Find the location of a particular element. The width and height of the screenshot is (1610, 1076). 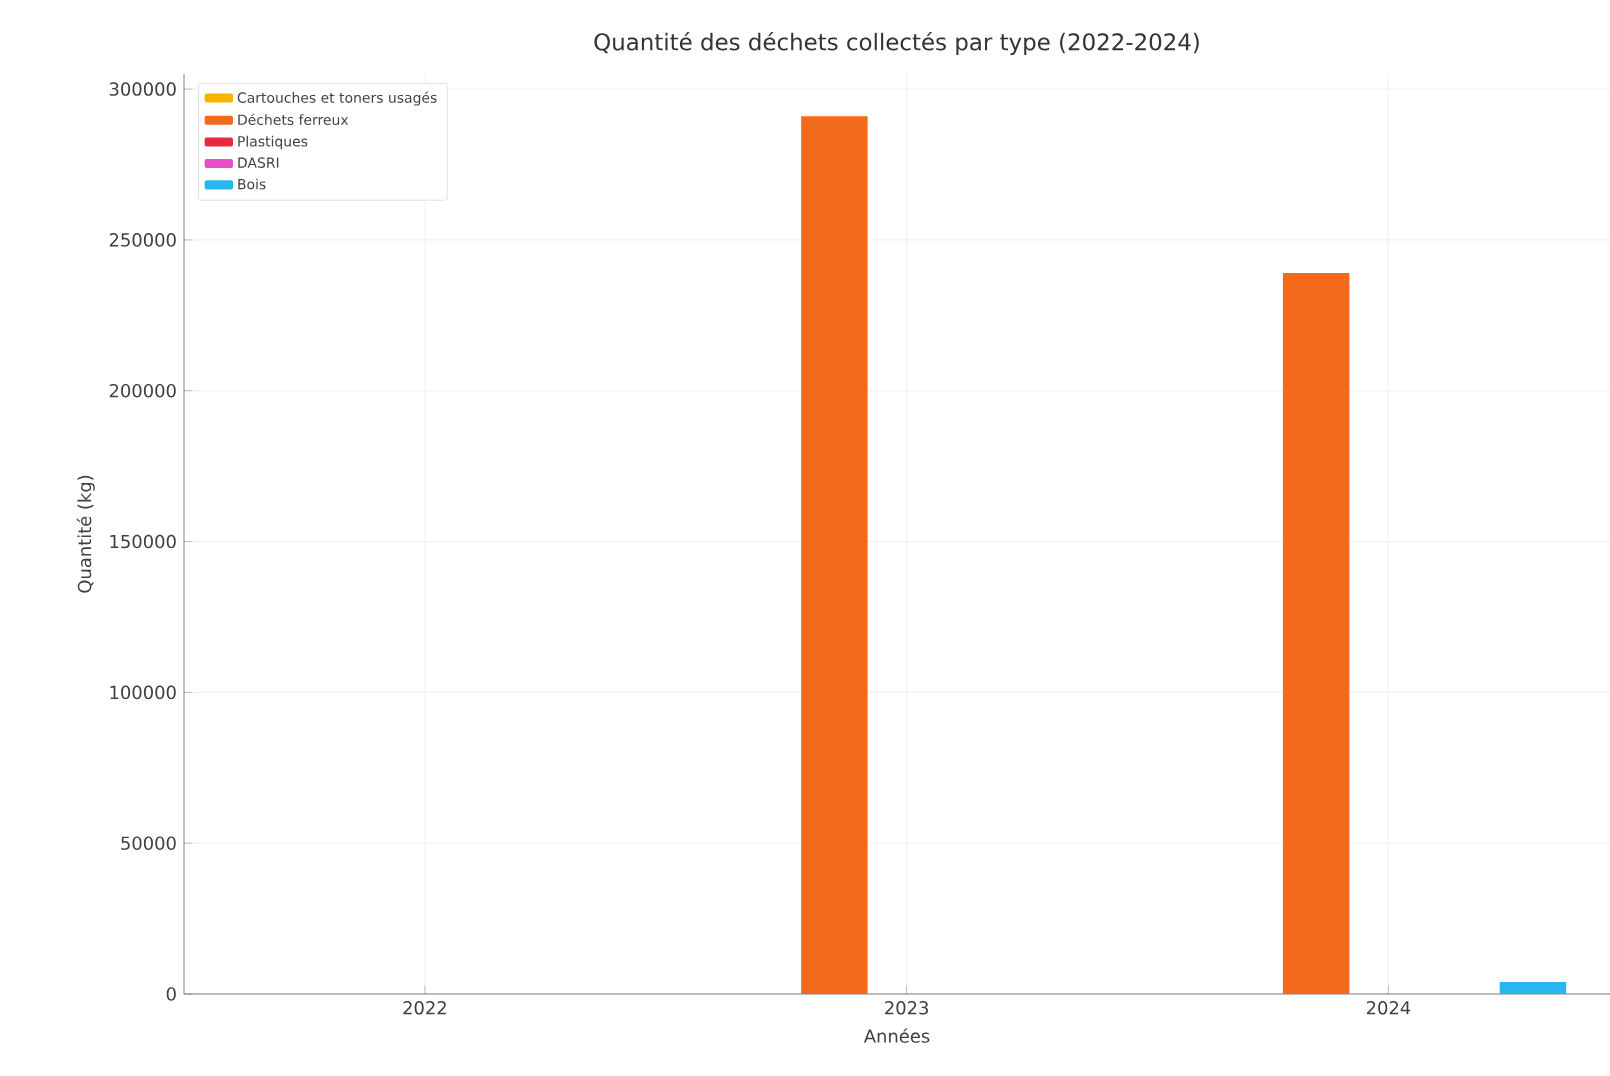

y-axis-title: Quantité (kg) is located at coordinates (85, 534).